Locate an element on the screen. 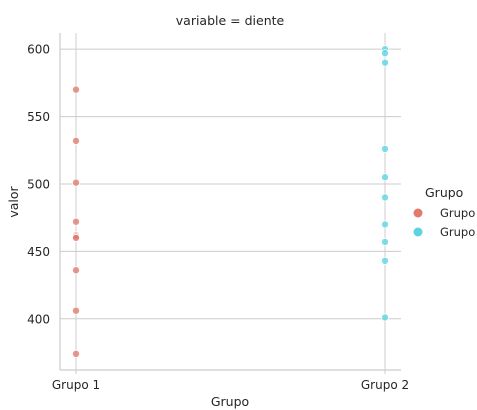  x-tick-labels: Grupo 1 Grupo 2 is located at coordinates (230, 385).